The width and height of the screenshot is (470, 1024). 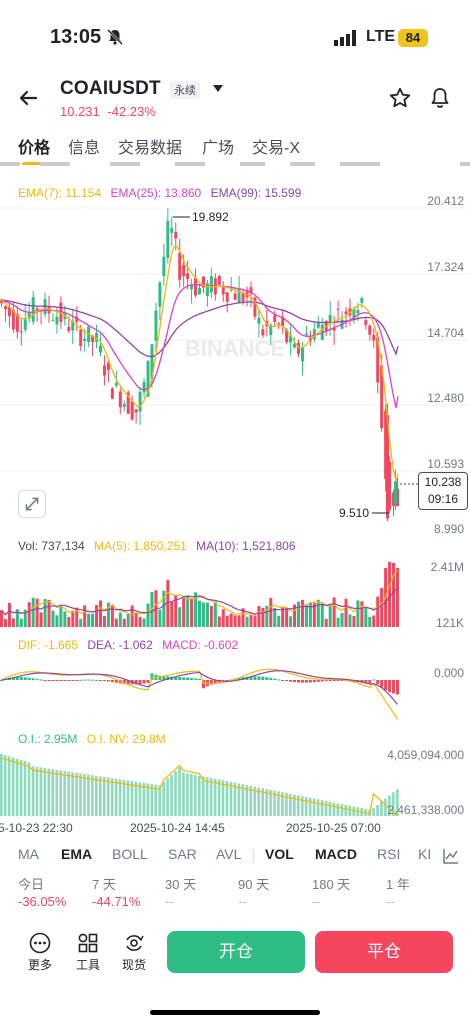 What do you see at coordinates (443, 491) in the screenshot?
I see `last-price-box: 10.238 09:16` at bounding box center [443, 491].